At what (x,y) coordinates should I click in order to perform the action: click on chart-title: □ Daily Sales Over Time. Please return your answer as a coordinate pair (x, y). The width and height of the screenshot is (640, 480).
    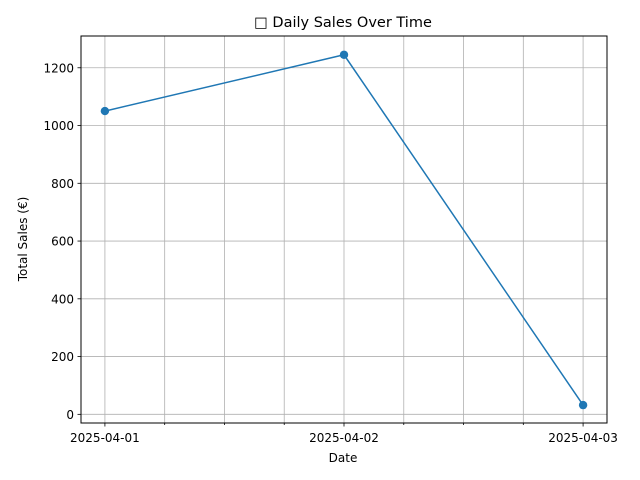
    Looking at the image, I should click on (343, 23).